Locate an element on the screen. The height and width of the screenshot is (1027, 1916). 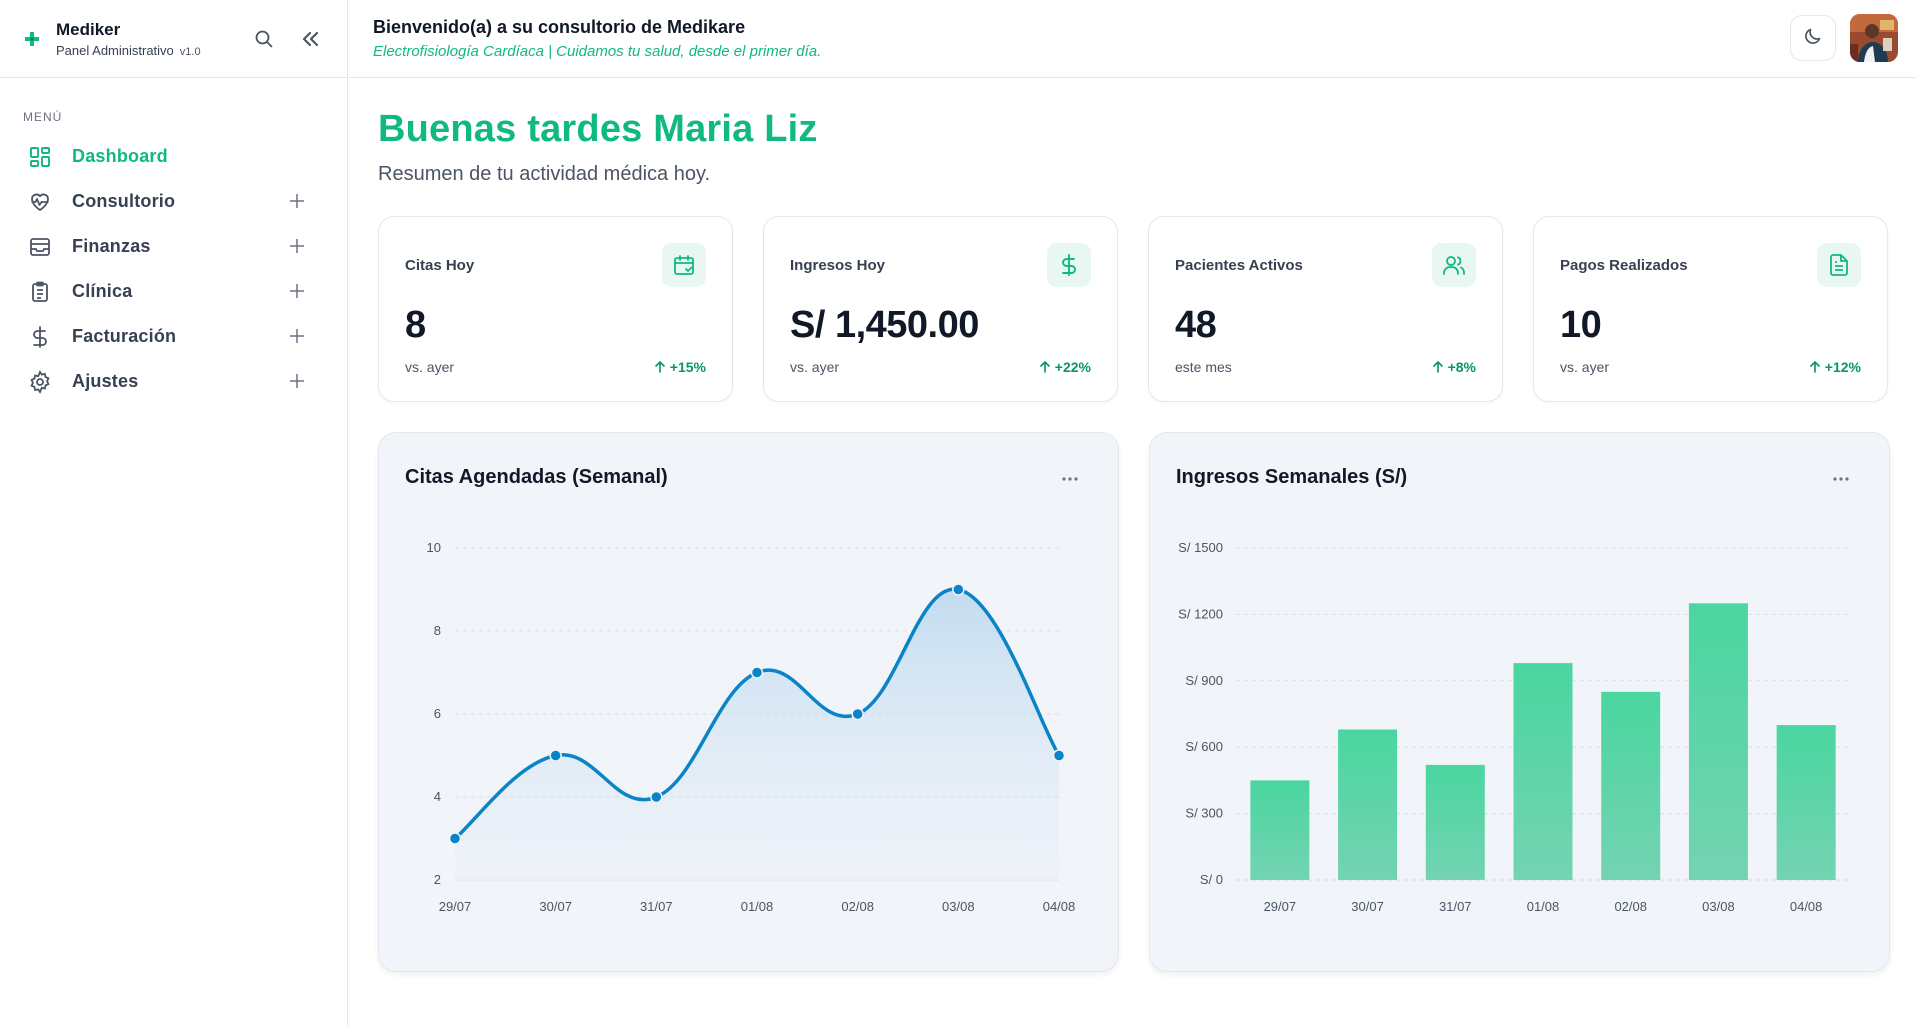
stat-card-pagos: Pagos Realizados 10 vs. ayer +12% is located at coordinates (1710, 309).